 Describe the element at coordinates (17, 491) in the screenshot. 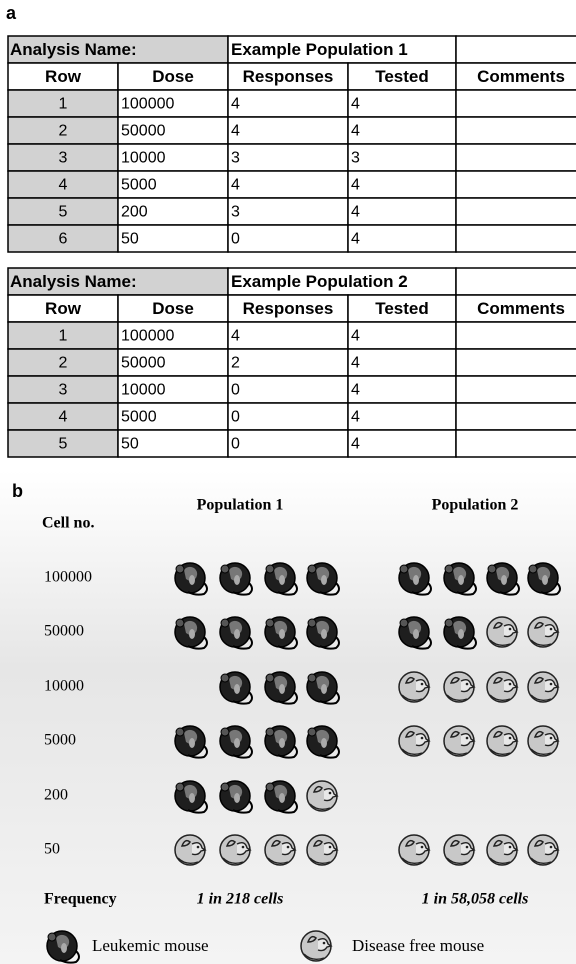

I see `panel-label: b` at that location.